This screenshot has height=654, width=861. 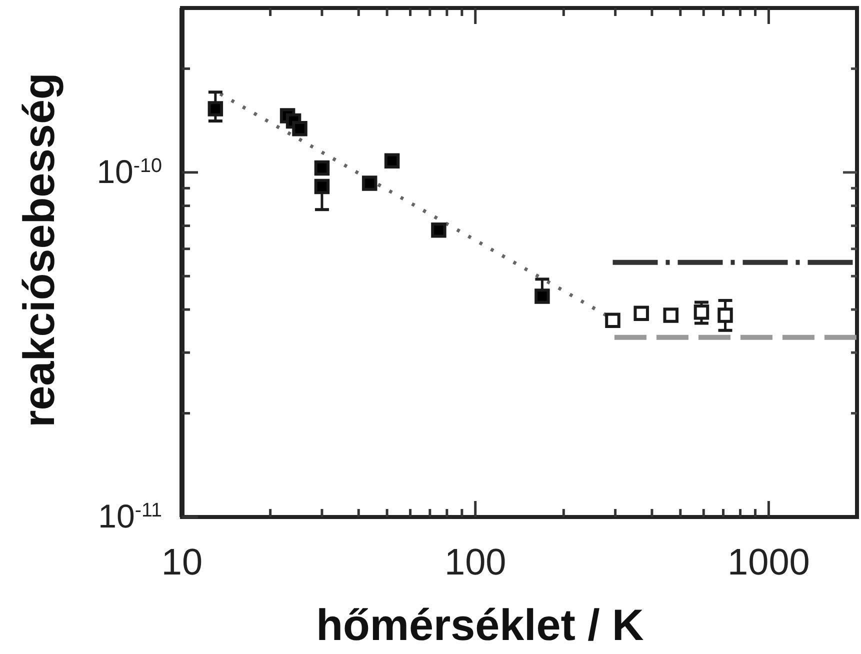 I want to click on x-axis-title: hőmérséklet / K, so click(x=480, y=625).